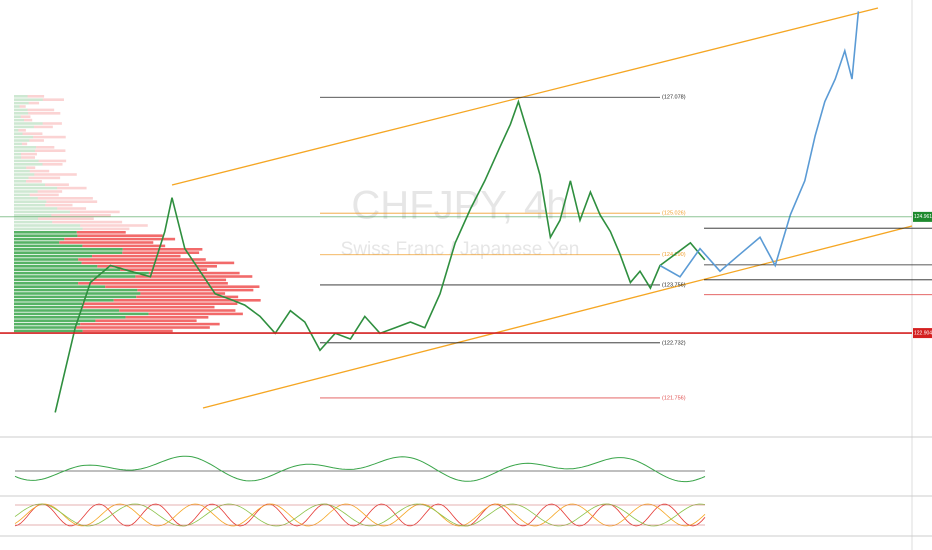 The image size is (932, 550). What do you see at coordinates (360, 469) in the screenshot?
I see `rsi-line` at bounding box center [360, 469].